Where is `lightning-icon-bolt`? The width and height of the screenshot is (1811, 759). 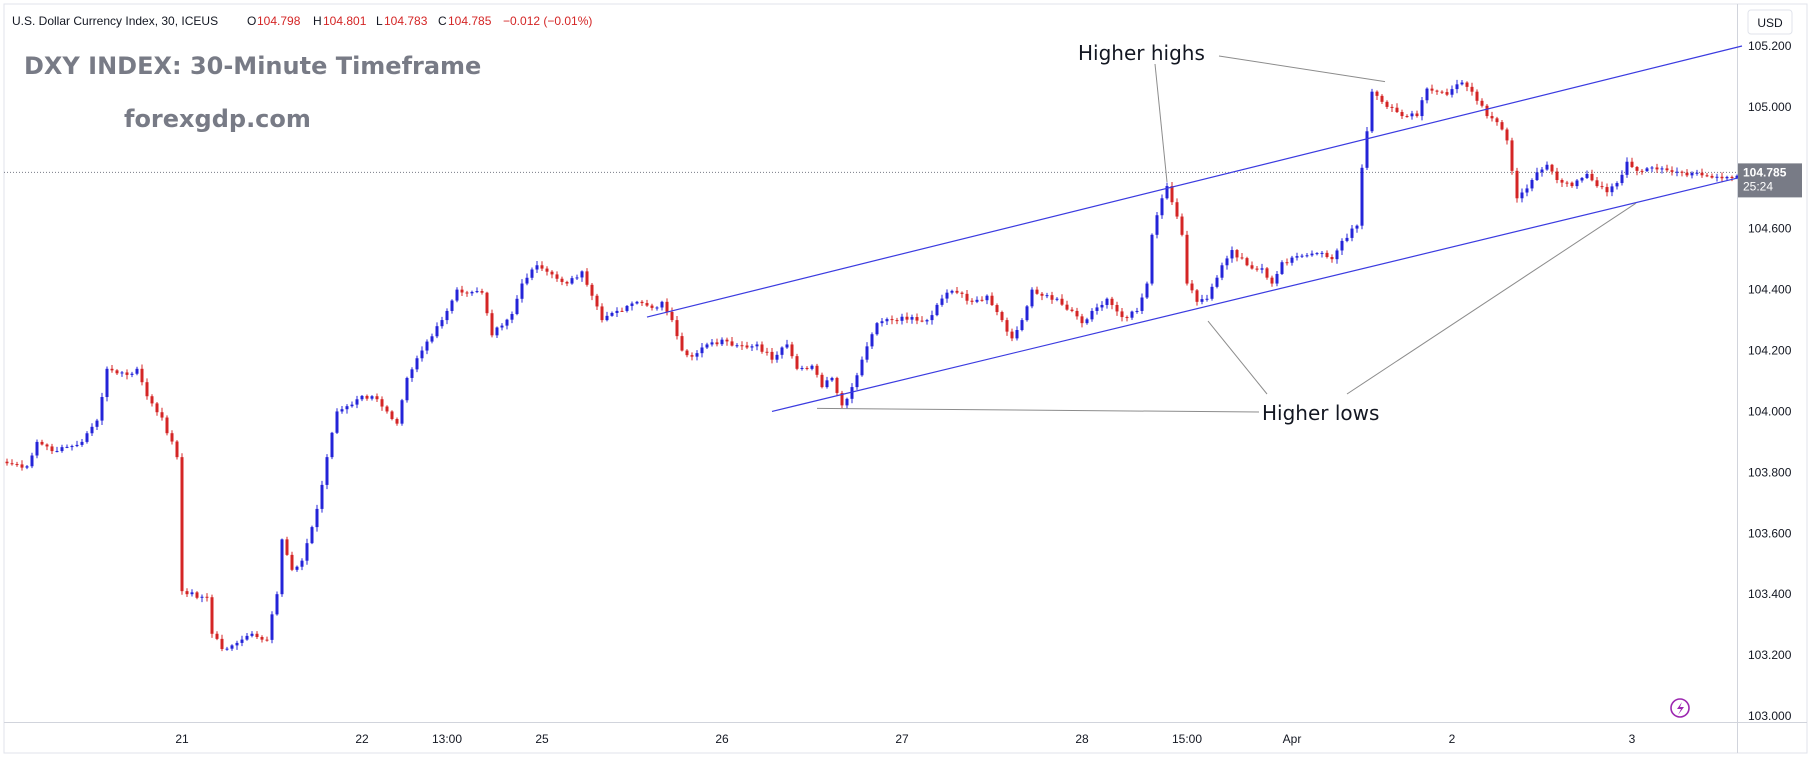
lightning-icon-bolt is located at coordinates (1680, 708).